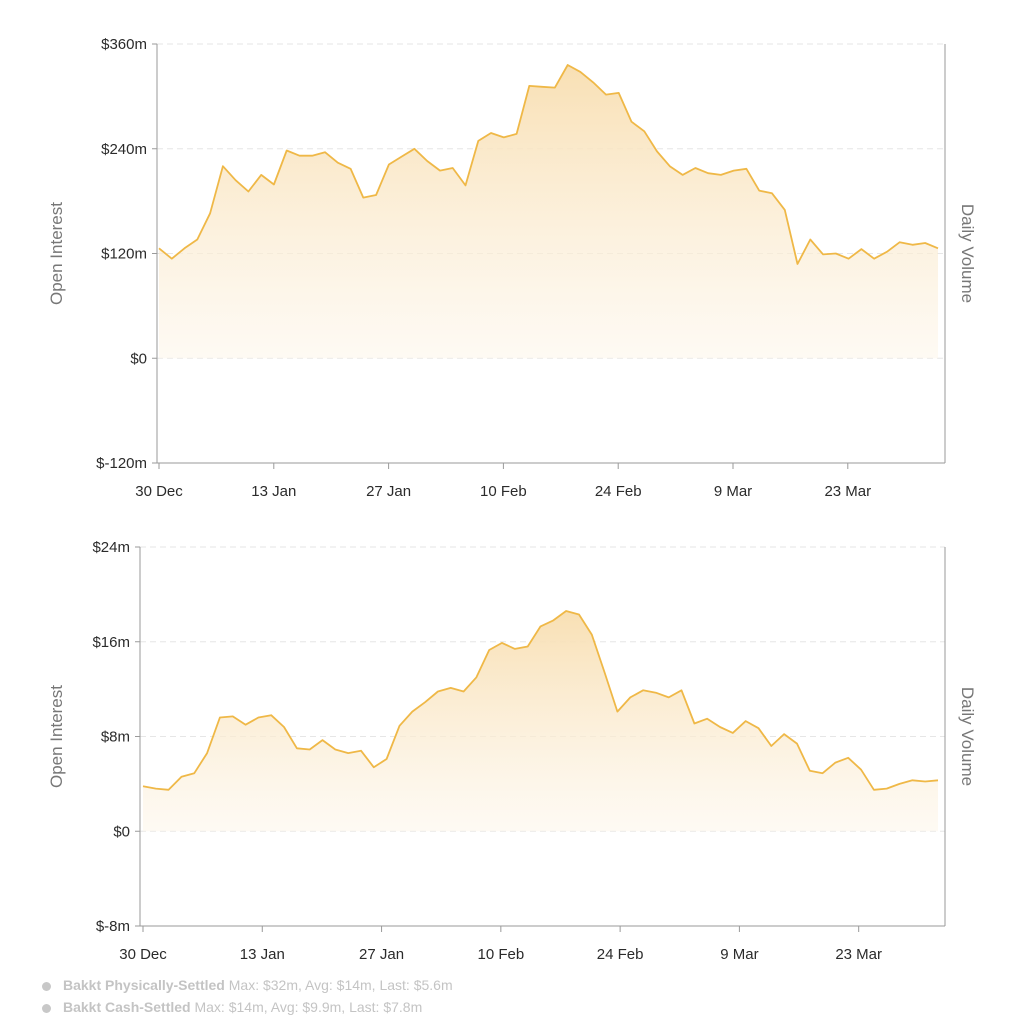 The height and width of the screenshot is (1024, 1024). What do you see at coordinates (144, 985) in the screenshot?
I see `legend-series-name: Bakkt Physically-Settled` at bounding box center [144, 985].